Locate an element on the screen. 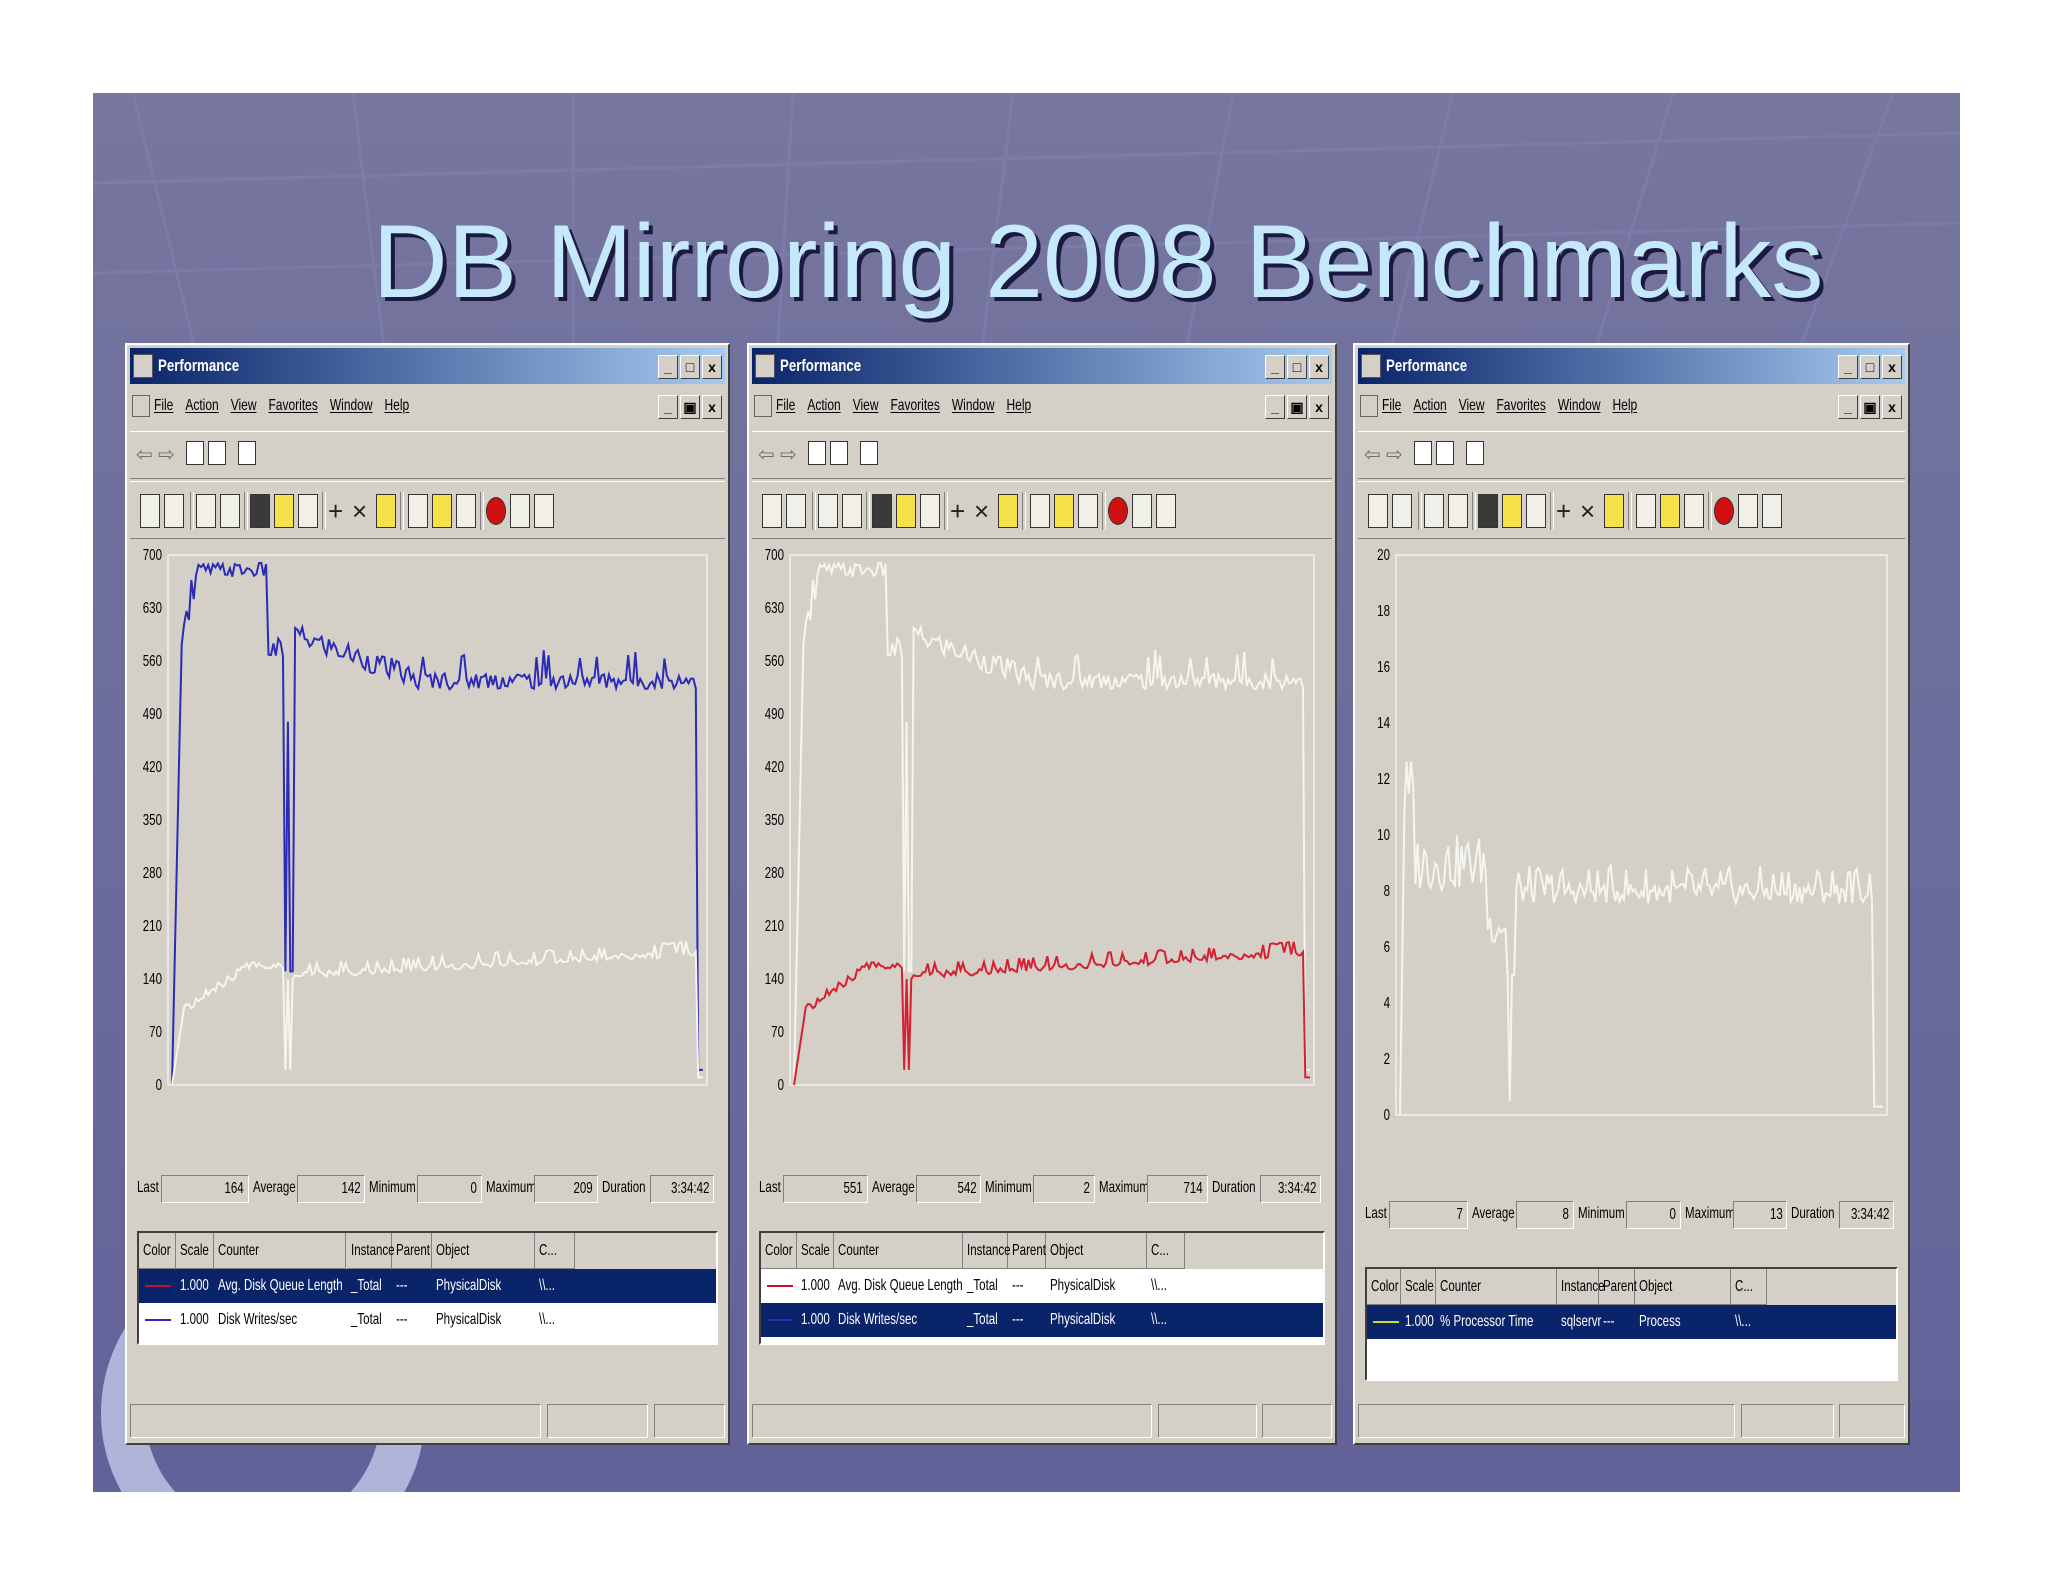  new-counter-set-icon is located at coordinates (1378, 511).